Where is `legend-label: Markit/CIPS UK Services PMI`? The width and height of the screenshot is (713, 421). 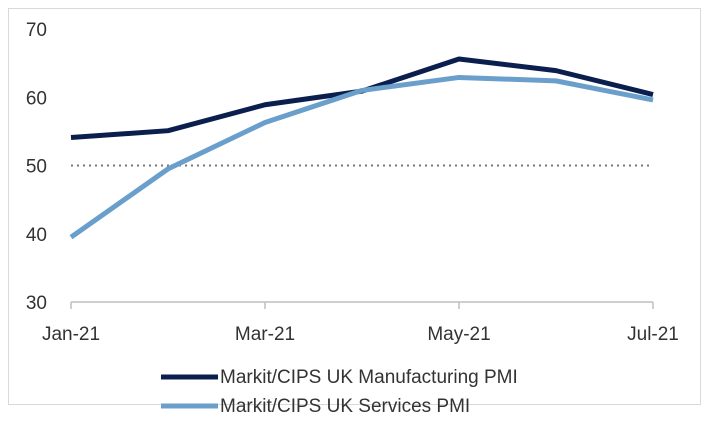
legend-label: Markit/CIPS UK Services PMI is located at coordinates (345, 406).